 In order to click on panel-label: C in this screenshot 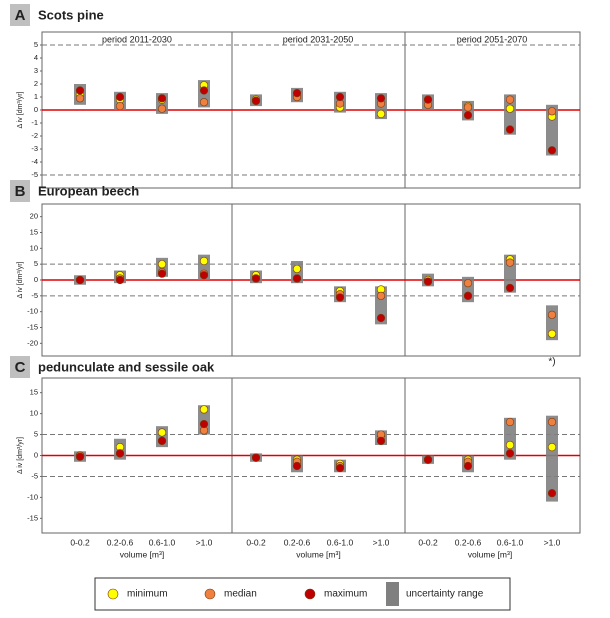, I will do `click(20, 367)`.